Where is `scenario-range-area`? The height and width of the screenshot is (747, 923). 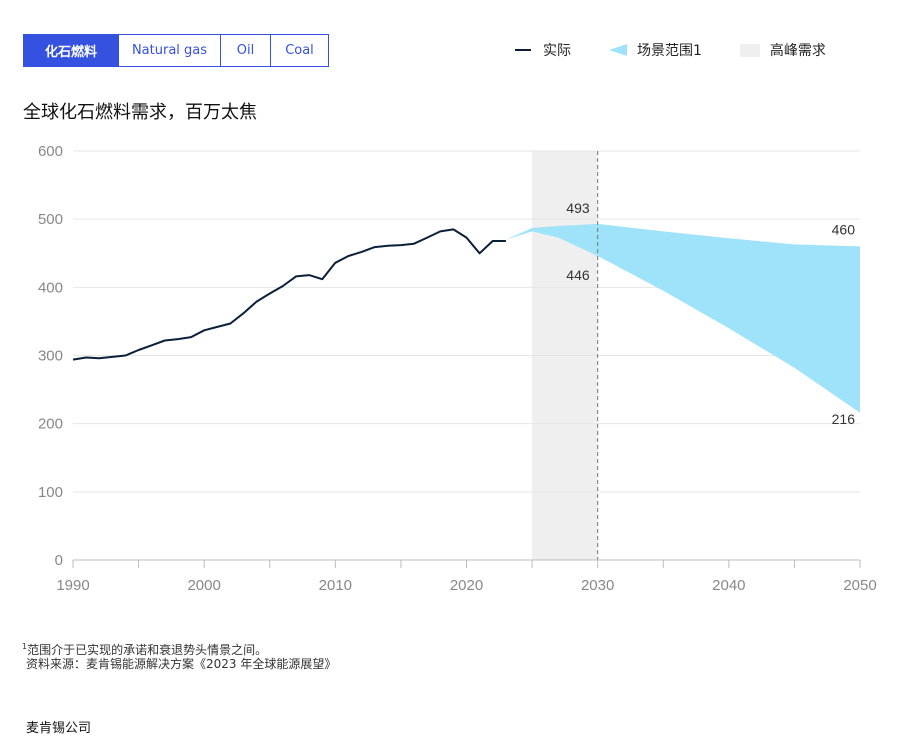 scenario-range-area is located at coordinates (682, 318).